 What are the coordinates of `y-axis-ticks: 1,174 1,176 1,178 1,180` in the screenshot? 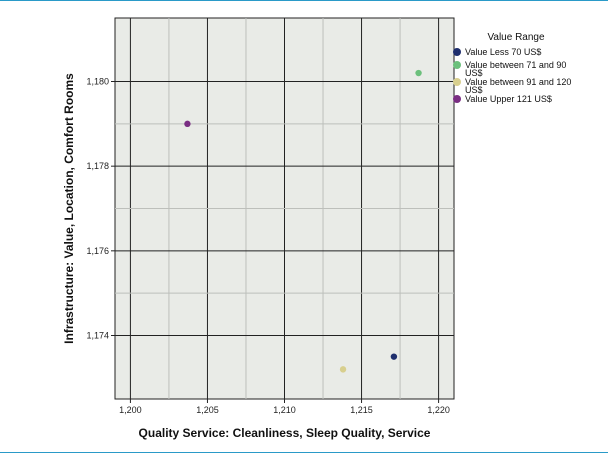 It's located at (100, 209).